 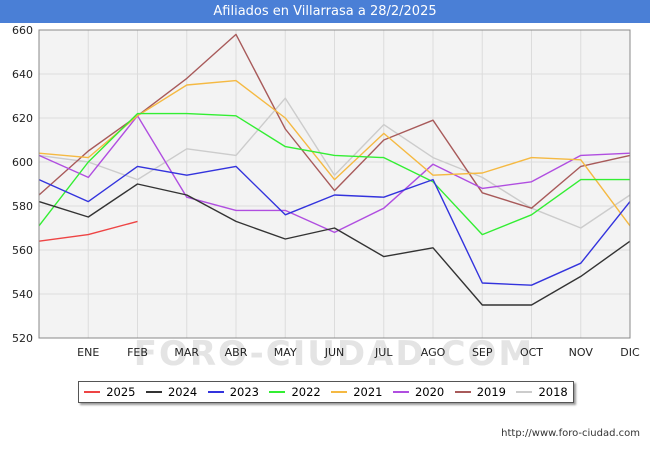 I want to click on legend-item-2023: 2023, so click(x=233, y=392).